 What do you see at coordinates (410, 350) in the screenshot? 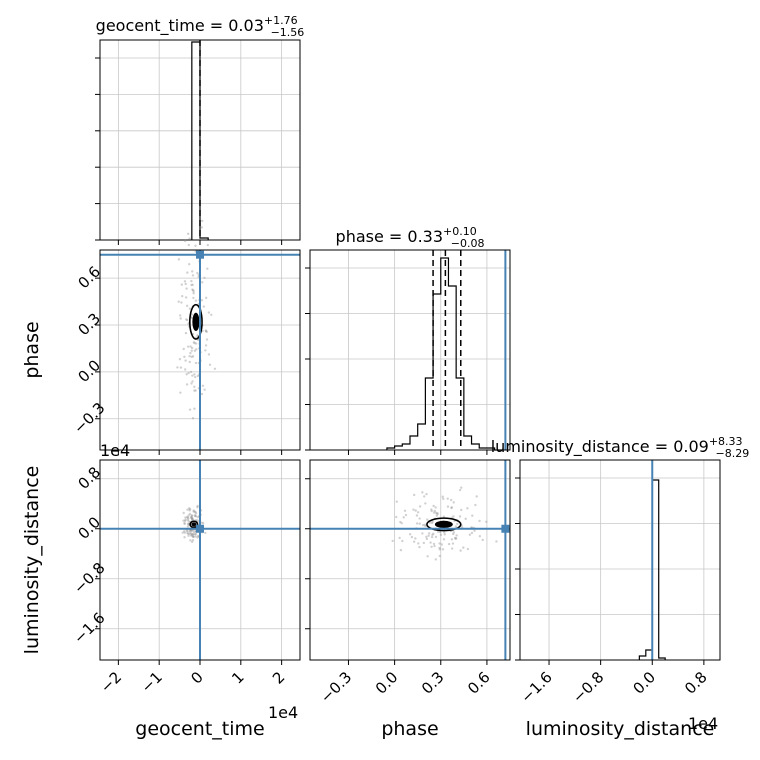
I see `panel-frame` at bounding box center [410, 350].